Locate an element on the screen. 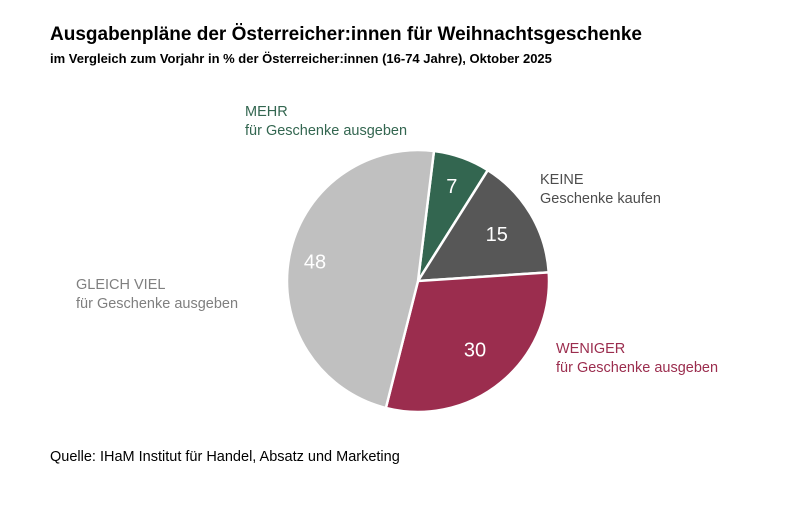  slice-label-weniger: WENIGER für Geschenke ausgeben is located at coordinates (637, 359).